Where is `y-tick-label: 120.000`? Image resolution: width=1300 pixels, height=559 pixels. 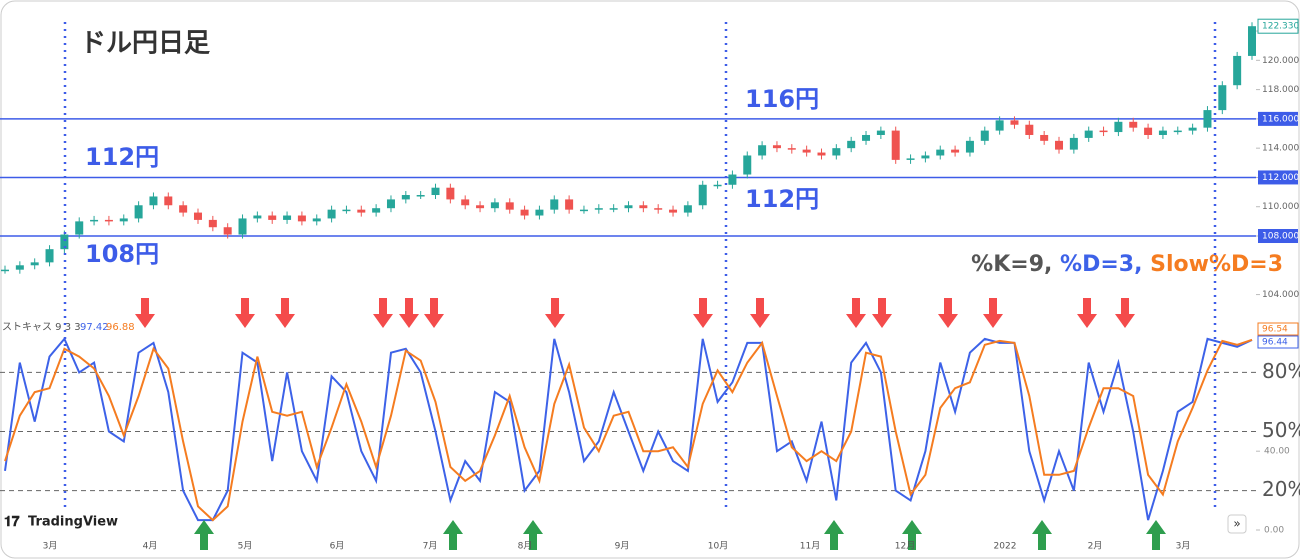 y-tick-label: 120.000 is located at coordinates (1280, 61).